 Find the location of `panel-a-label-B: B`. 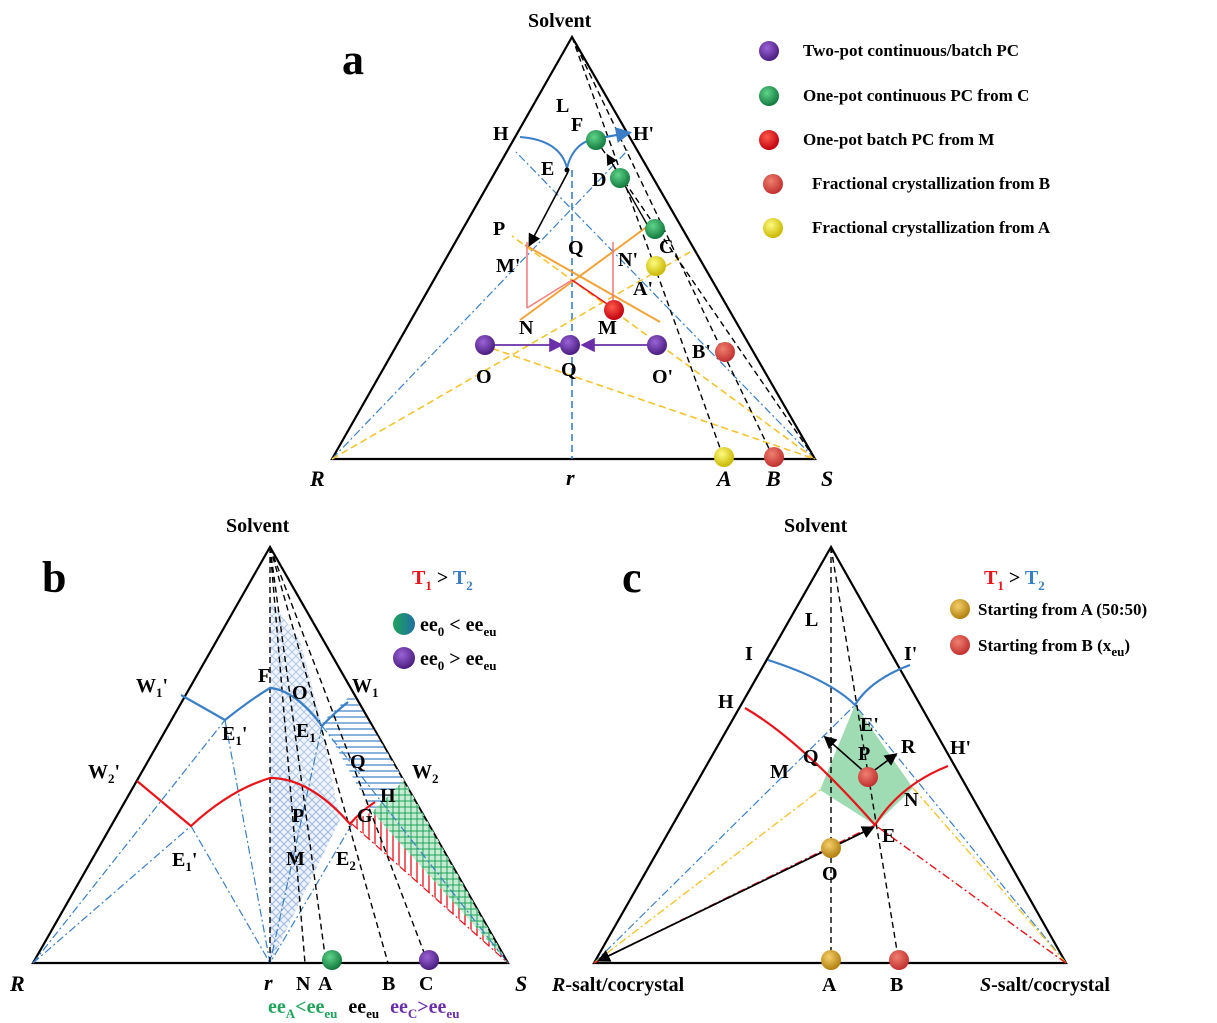

panel-a-label-B: B is located at coordinates (773, 478).